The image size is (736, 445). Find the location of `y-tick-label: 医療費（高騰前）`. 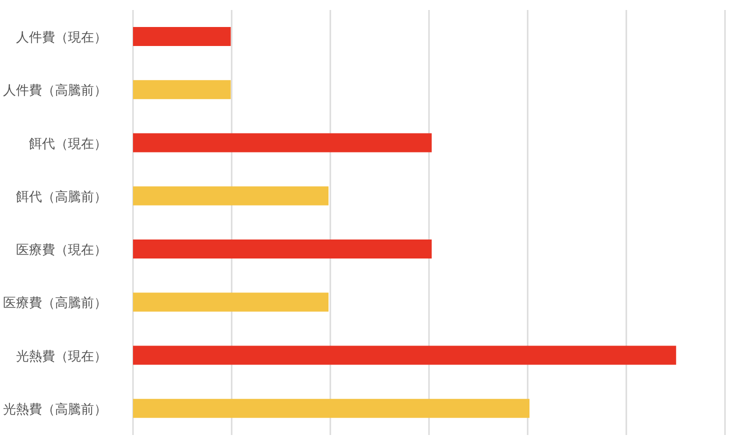

y-tick-label: 医療費（高騰前） is located at coordinates (55, 303).